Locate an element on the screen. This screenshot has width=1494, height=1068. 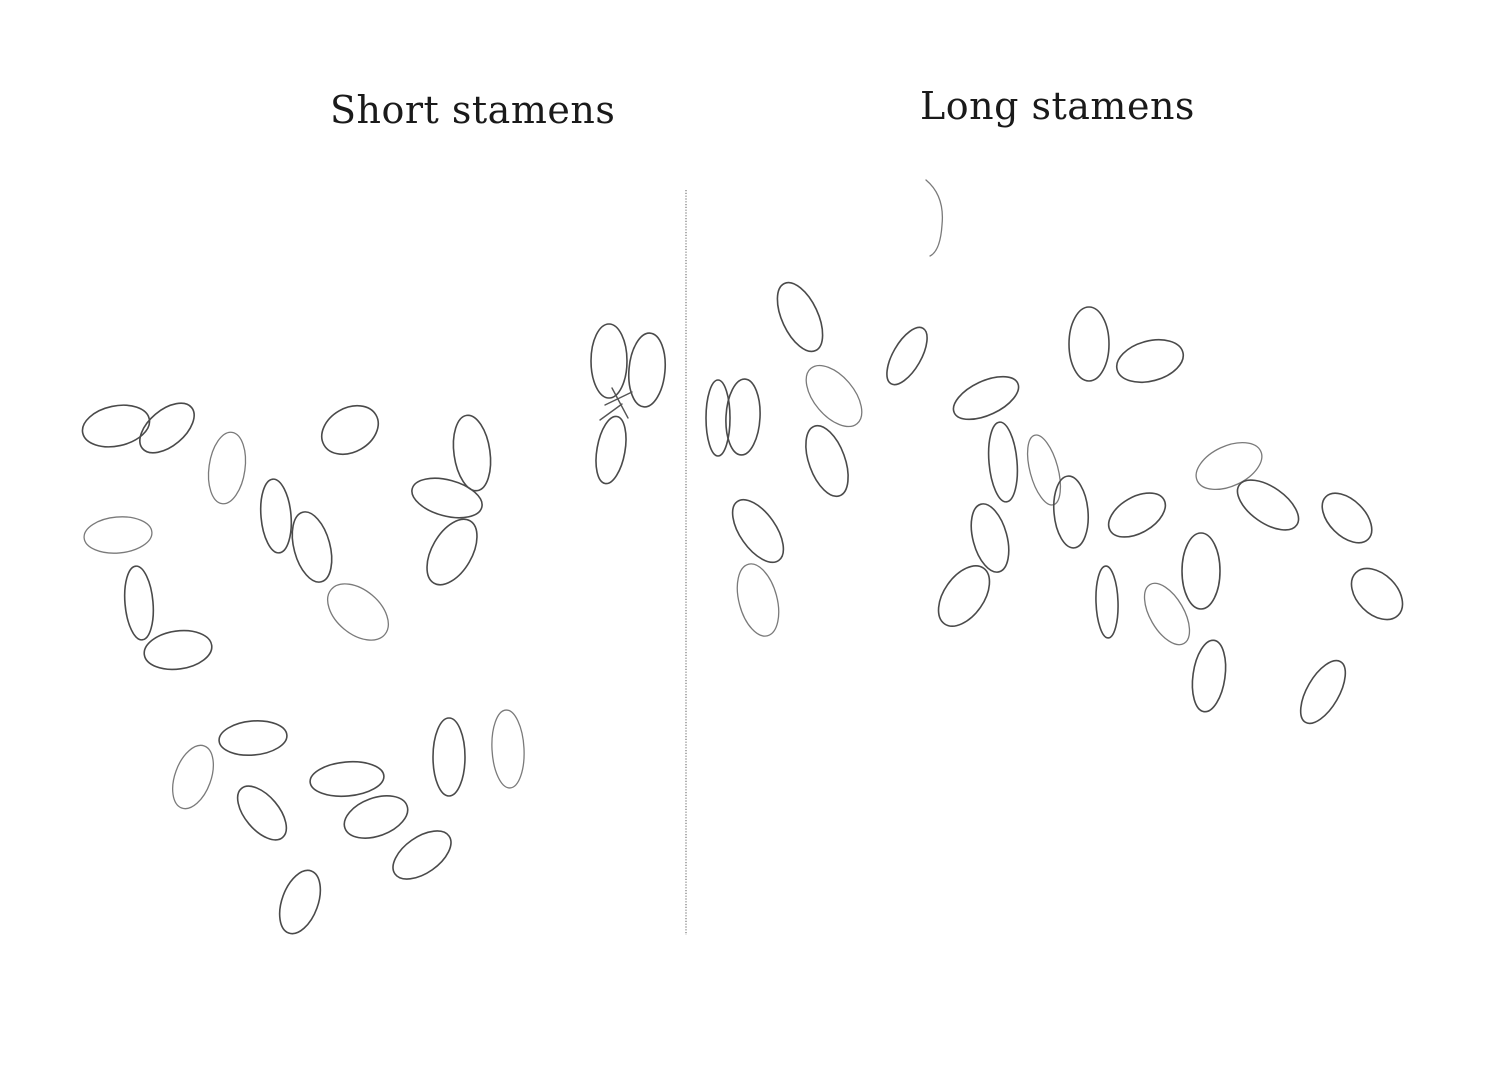
long-stamens-title: Long stamens is located at coordinates (1057, 106).